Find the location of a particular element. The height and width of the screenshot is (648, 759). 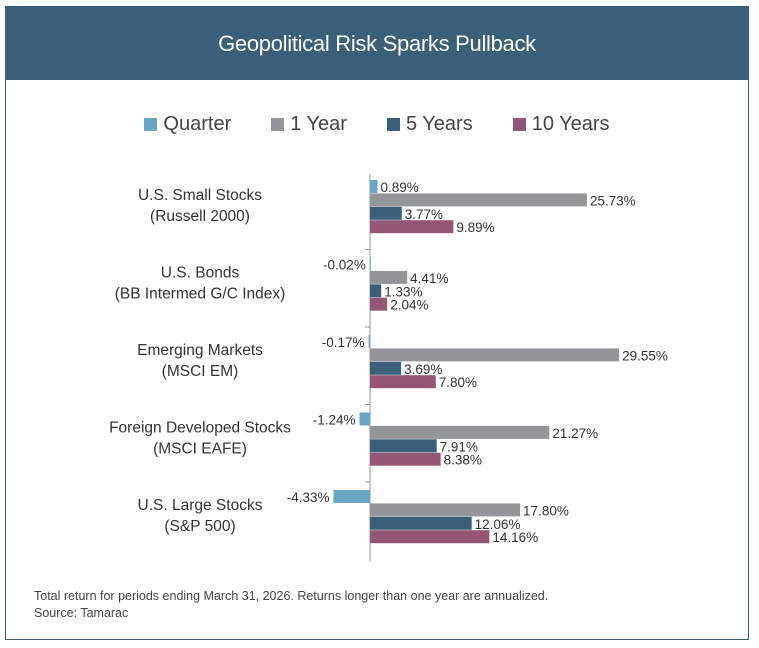

data-label: 3.77% is located at coordinates (424, 214).